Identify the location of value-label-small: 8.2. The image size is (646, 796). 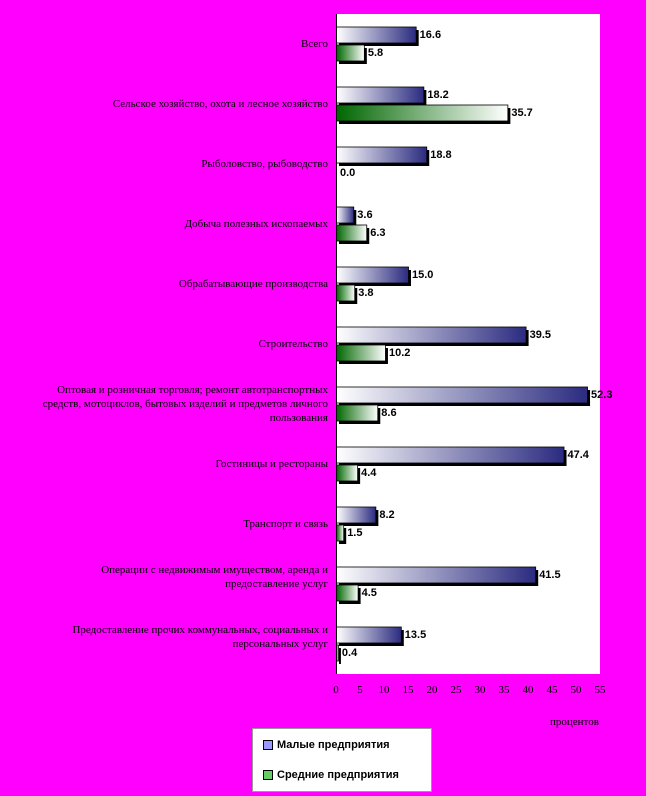
(387, 515).